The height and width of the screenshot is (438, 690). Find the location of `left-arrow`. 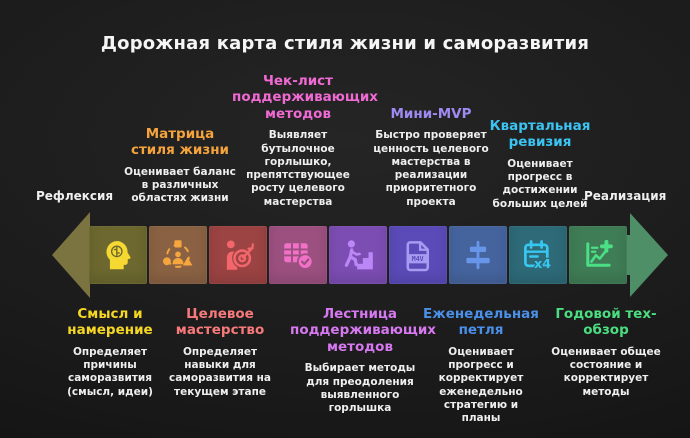

left-arrow is located at coordinates (71, 255).